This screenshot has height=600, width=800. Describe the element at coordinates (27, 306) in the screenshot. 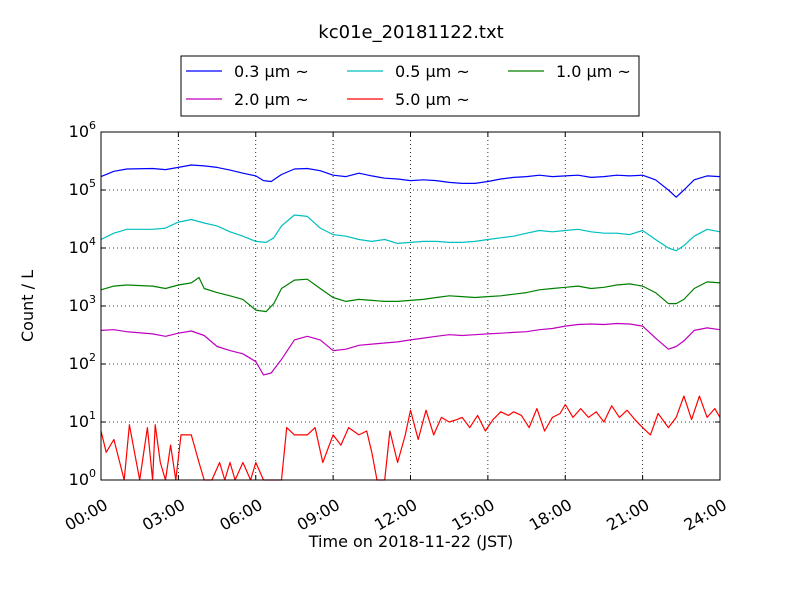

I see `y-axis-label: Count / L` at that location.